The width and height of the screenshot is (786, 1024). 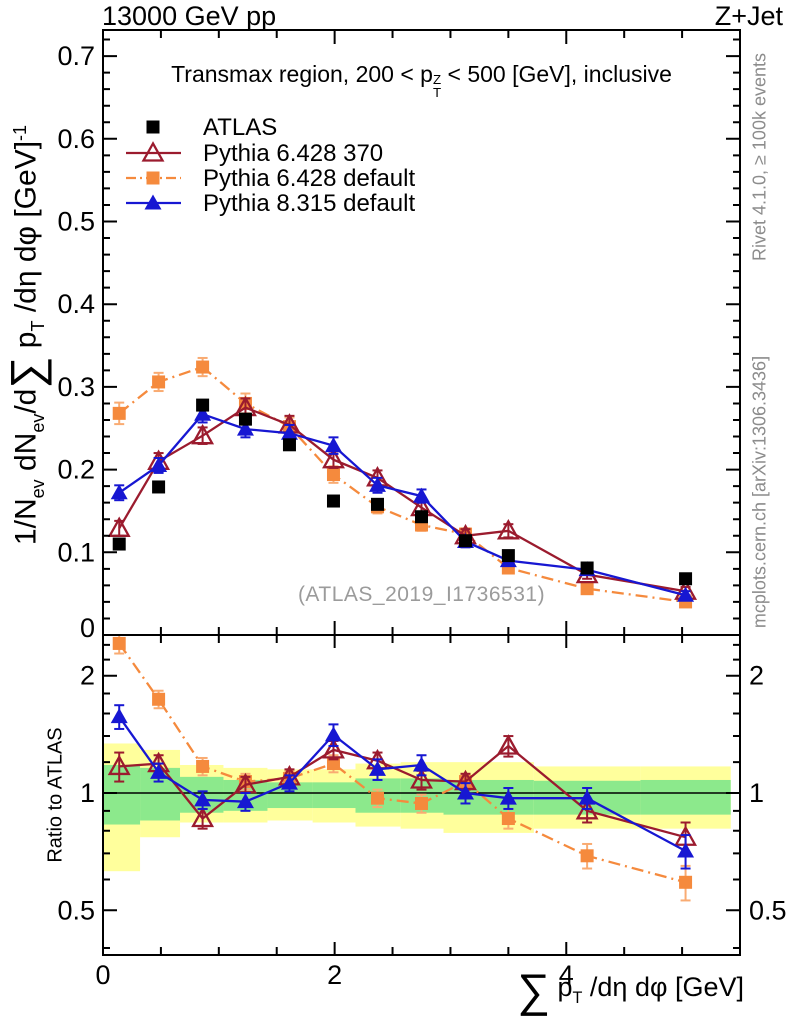 I want to click on main-y-tick-label: 0.5, so click(x=76, y=222).